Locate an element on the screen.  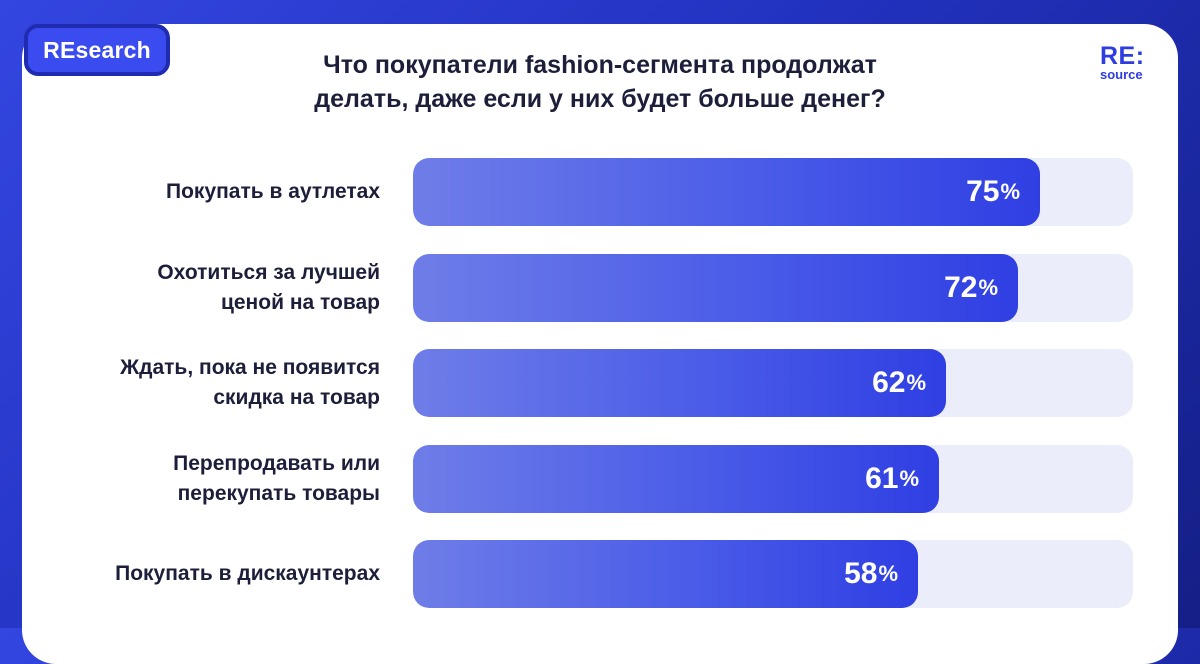
bar-value-label: 62% is located at coordinates (899, 383).